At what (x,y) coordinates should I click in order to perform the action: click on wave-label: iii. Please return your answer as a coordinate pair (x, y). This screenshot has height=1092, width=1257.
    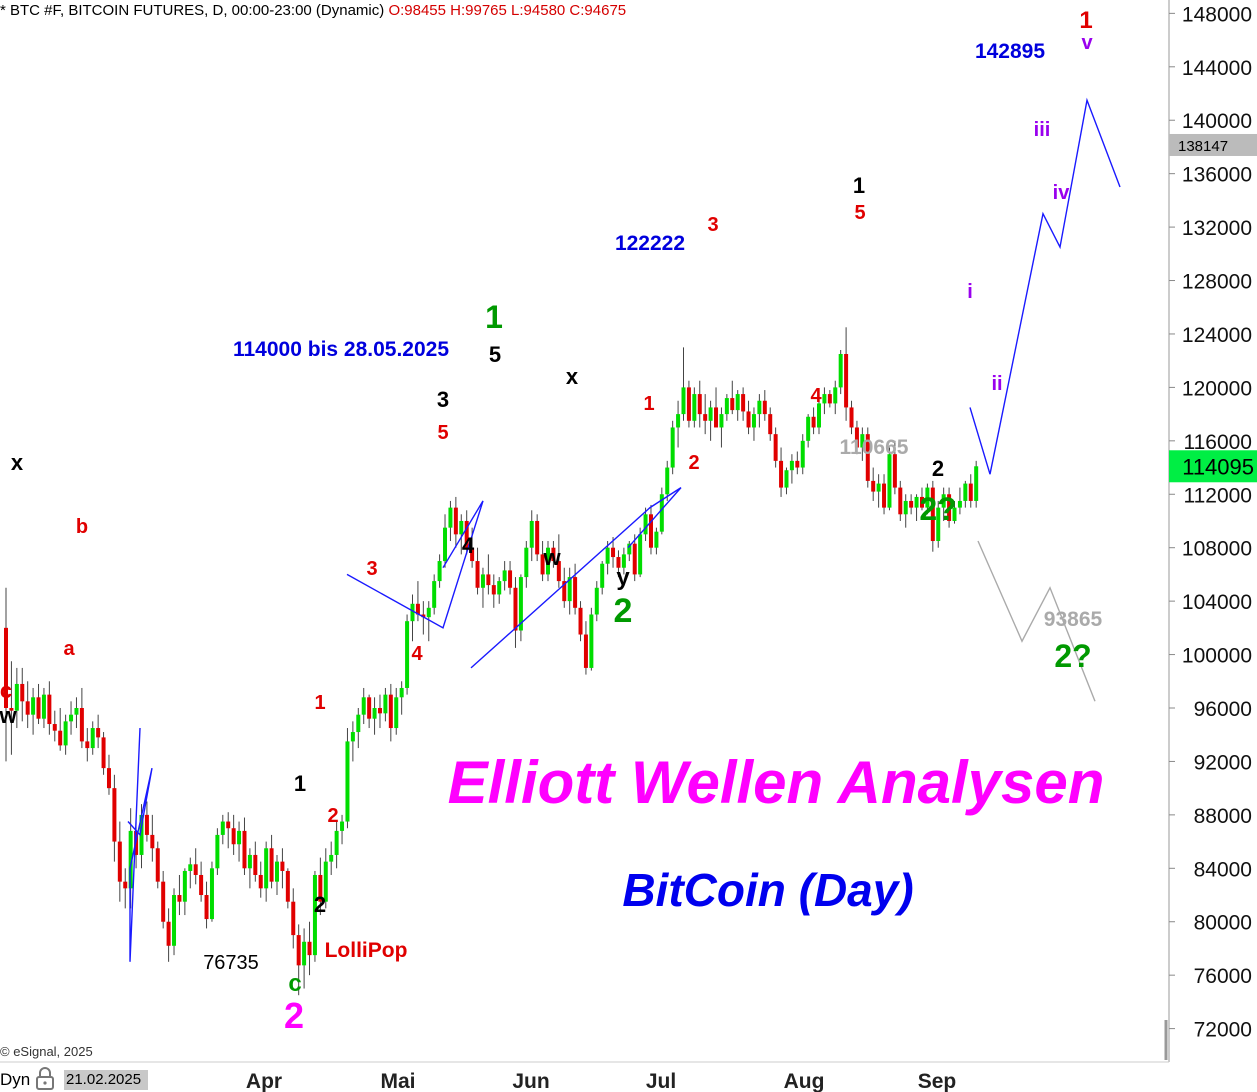
    Looking at the image, I should click on (1042, 130).